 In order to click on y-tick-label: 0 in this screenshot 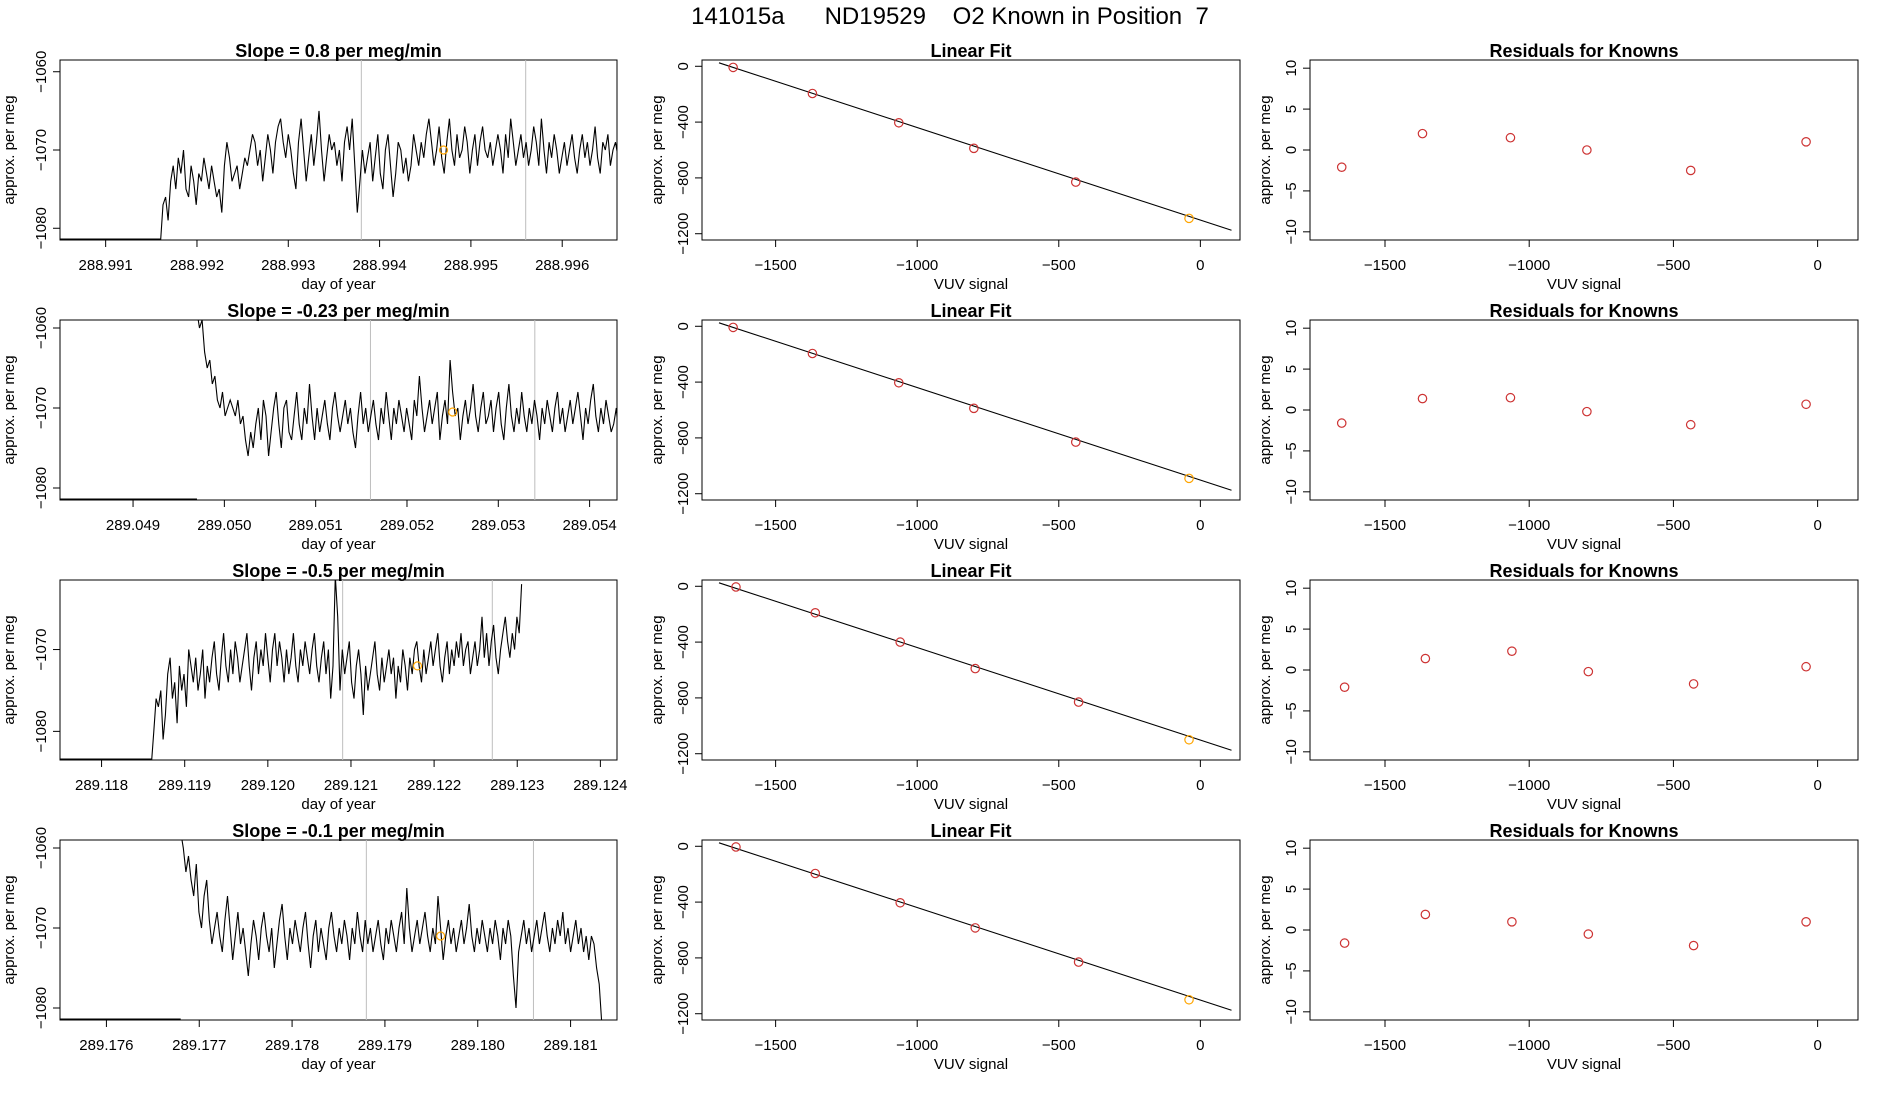, I will do `click(1291, 670)`.